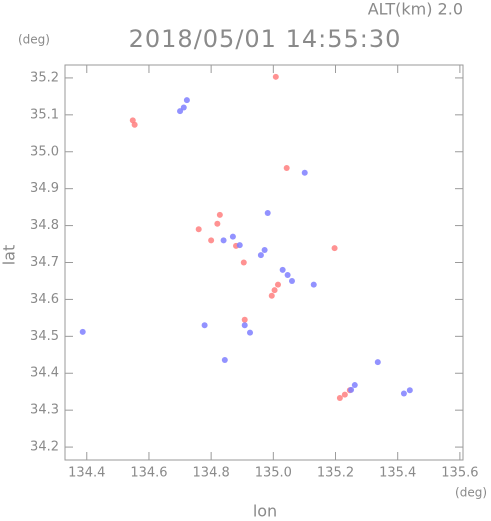 The width and height of the screenshot is (491, 521). Describe the element at coordinates (148, 473) in the screenshot. I see `x-tick-label: 134.6` at that location.